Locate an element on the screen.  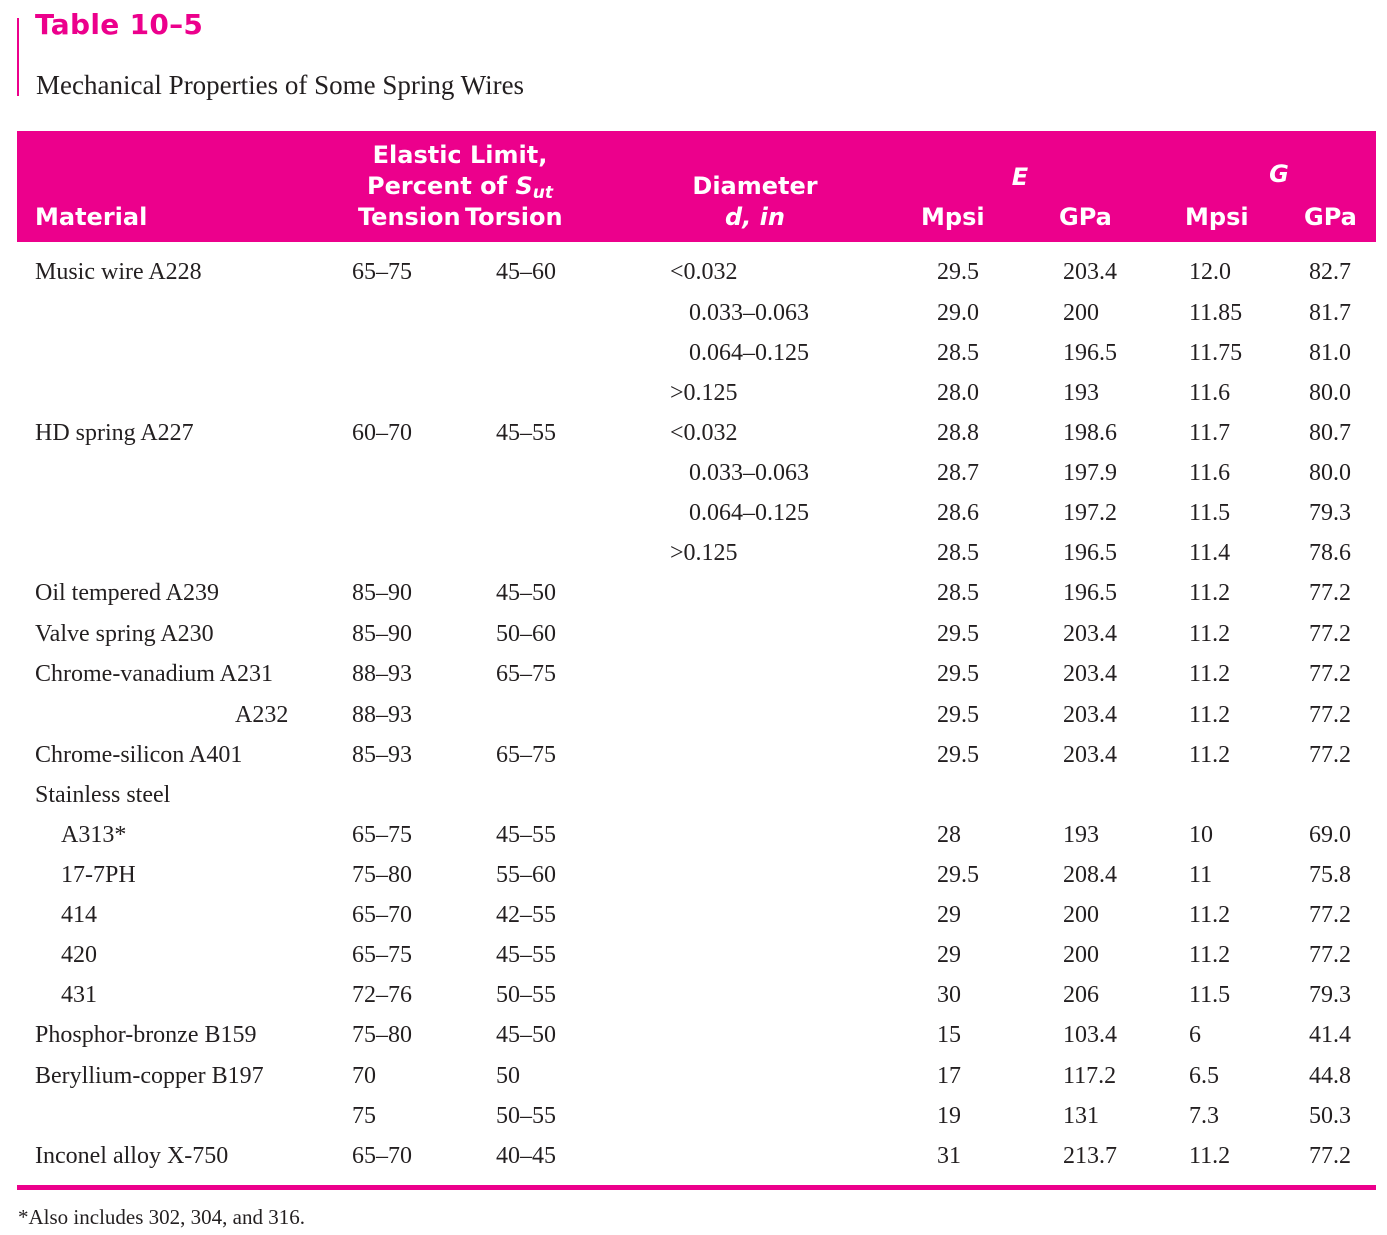
header-diameter-unit-text: d, in is located at coordinates (755, 217).